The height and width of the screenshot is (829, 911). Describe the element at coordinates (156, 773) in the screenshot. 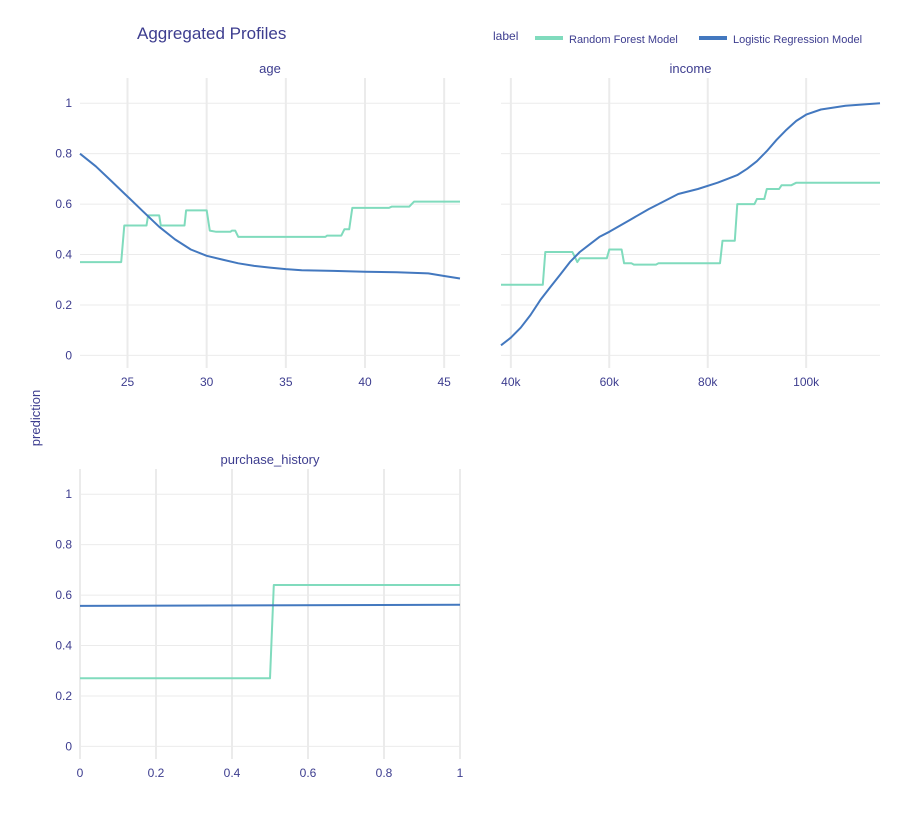

I see `x-tick-label: 0.2` at that location.